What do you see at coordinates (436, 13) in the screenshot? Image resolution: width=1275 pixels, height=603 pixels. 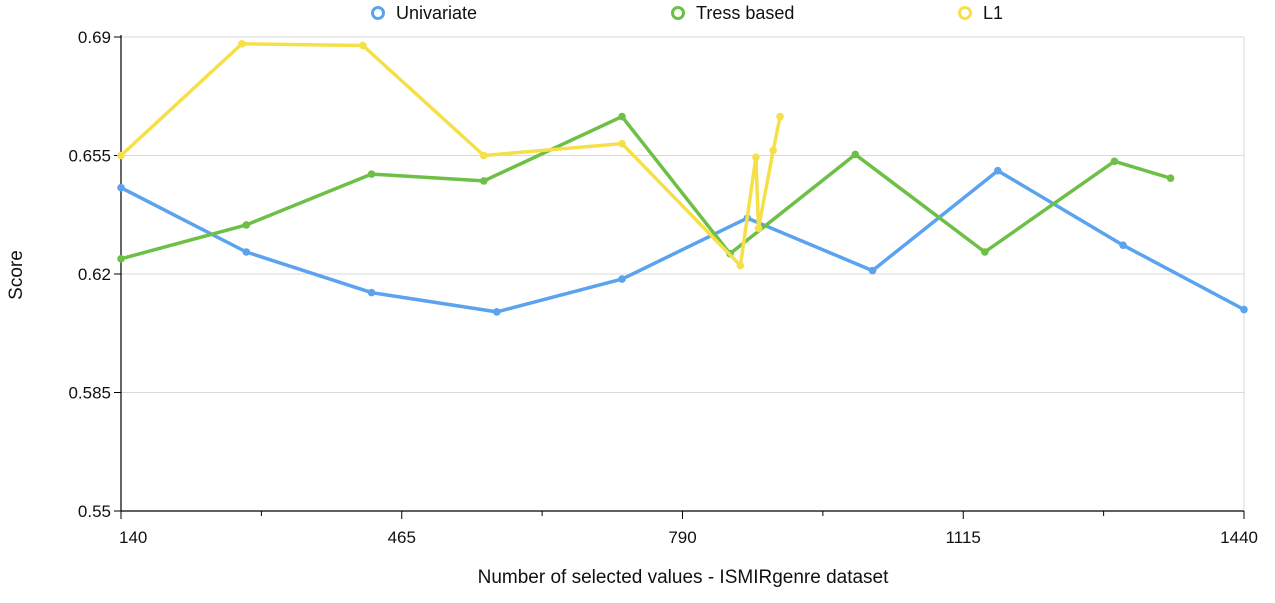 I see `legend-label: Univariate` at bounding box center [436, 13].